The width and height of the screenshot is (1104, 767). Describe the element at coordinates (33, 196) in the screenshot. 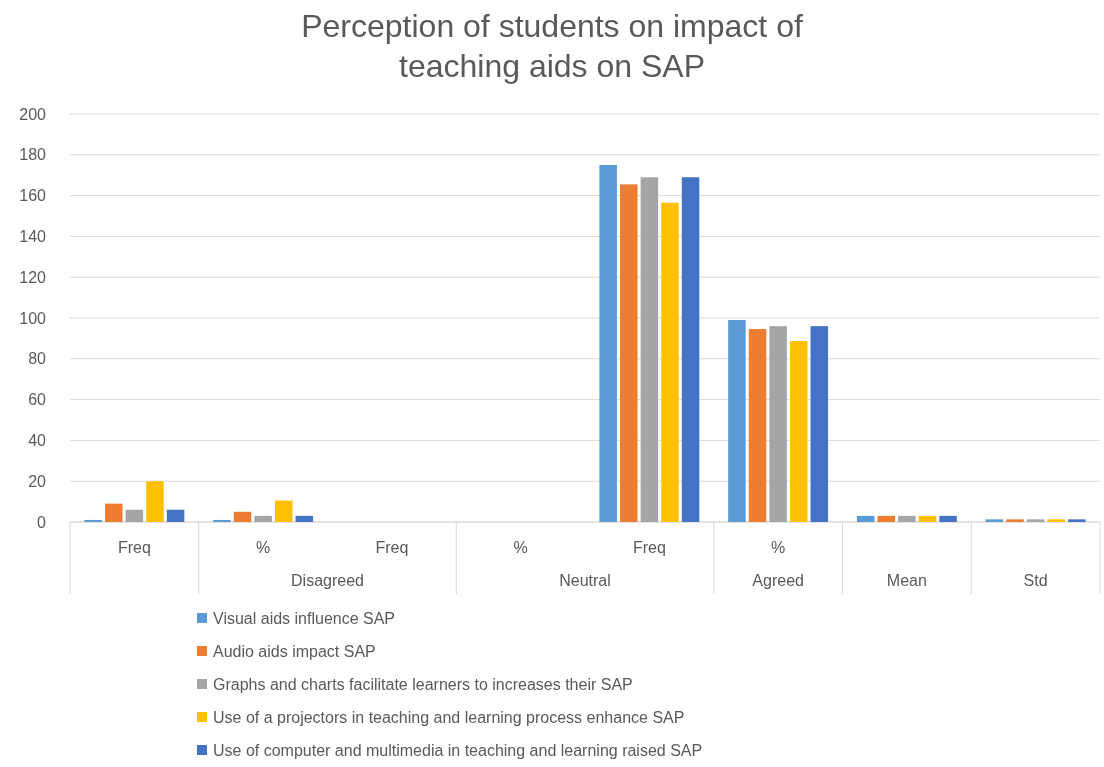

I see `y-tick-label: 160` at that location.